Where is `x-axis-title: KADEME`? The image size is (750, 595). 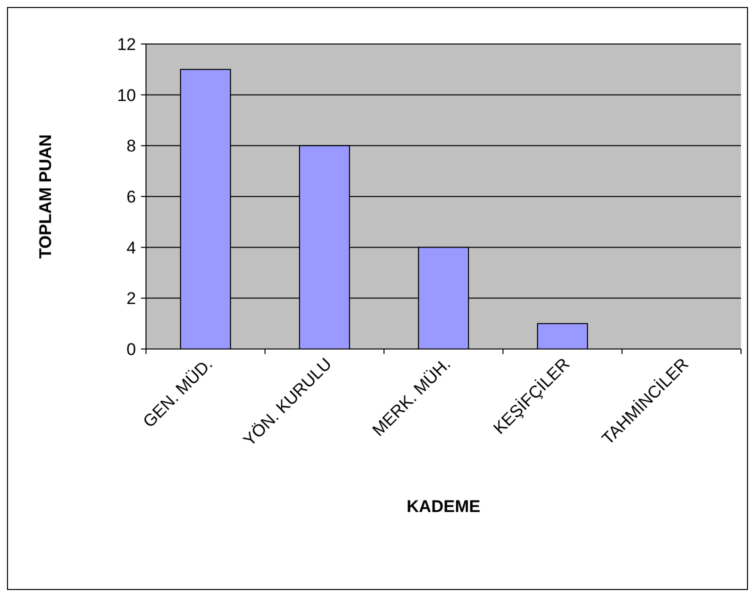 x-axis-title: KADEME is located at coordinates (443, 506).